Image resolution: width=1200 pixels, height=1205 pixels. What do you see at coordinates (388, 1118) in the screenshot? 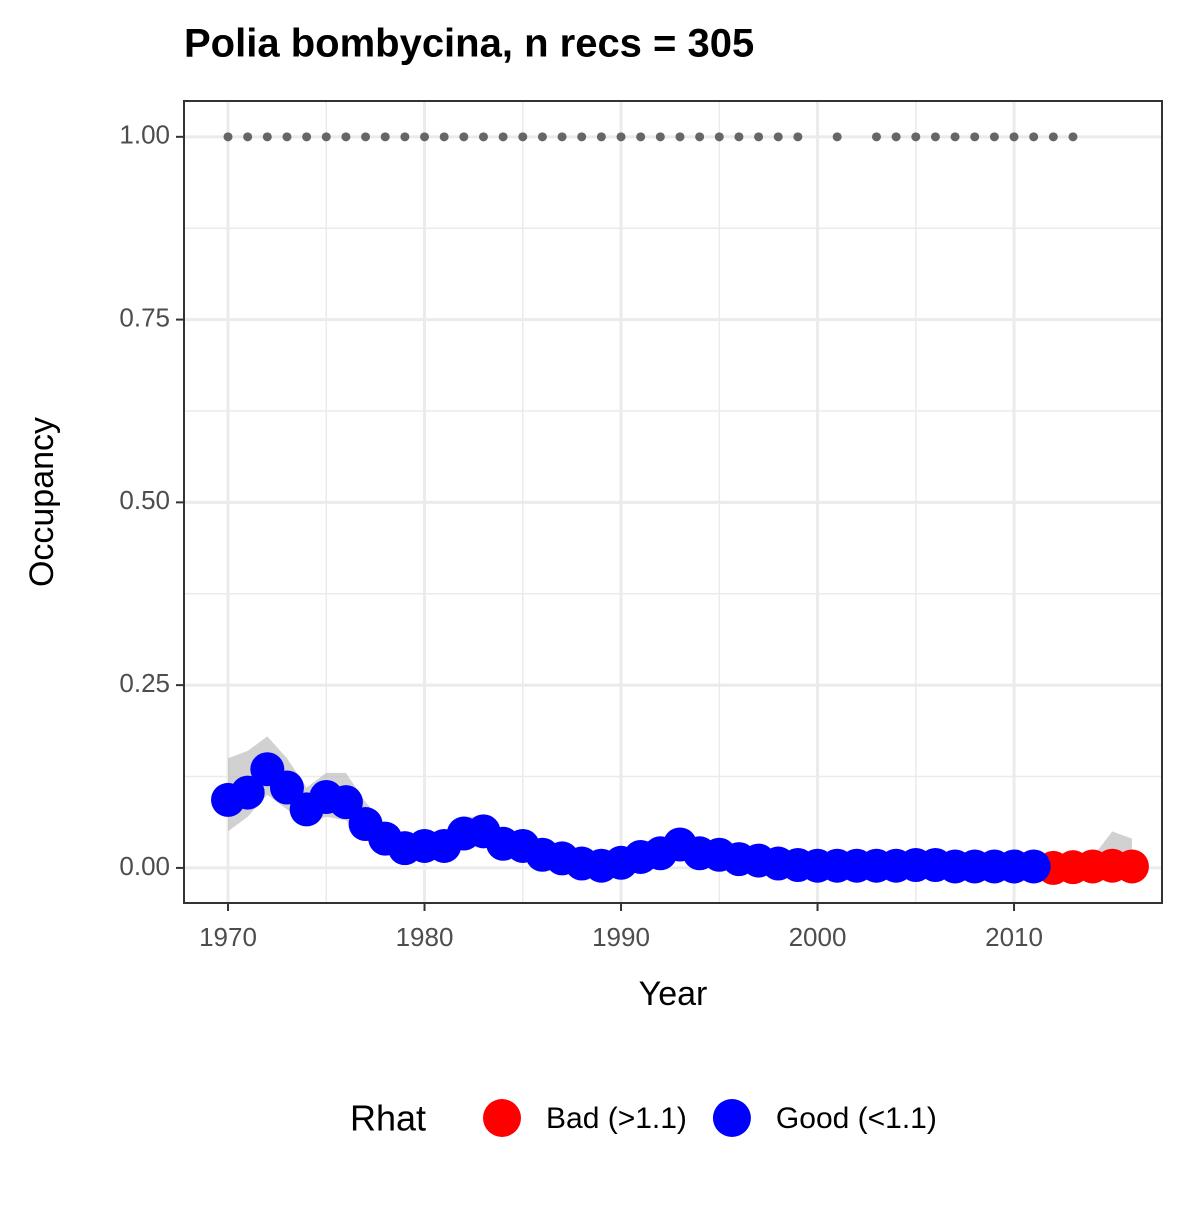
I see `legend-title: Rhat` at bounding box center [388, 1118].